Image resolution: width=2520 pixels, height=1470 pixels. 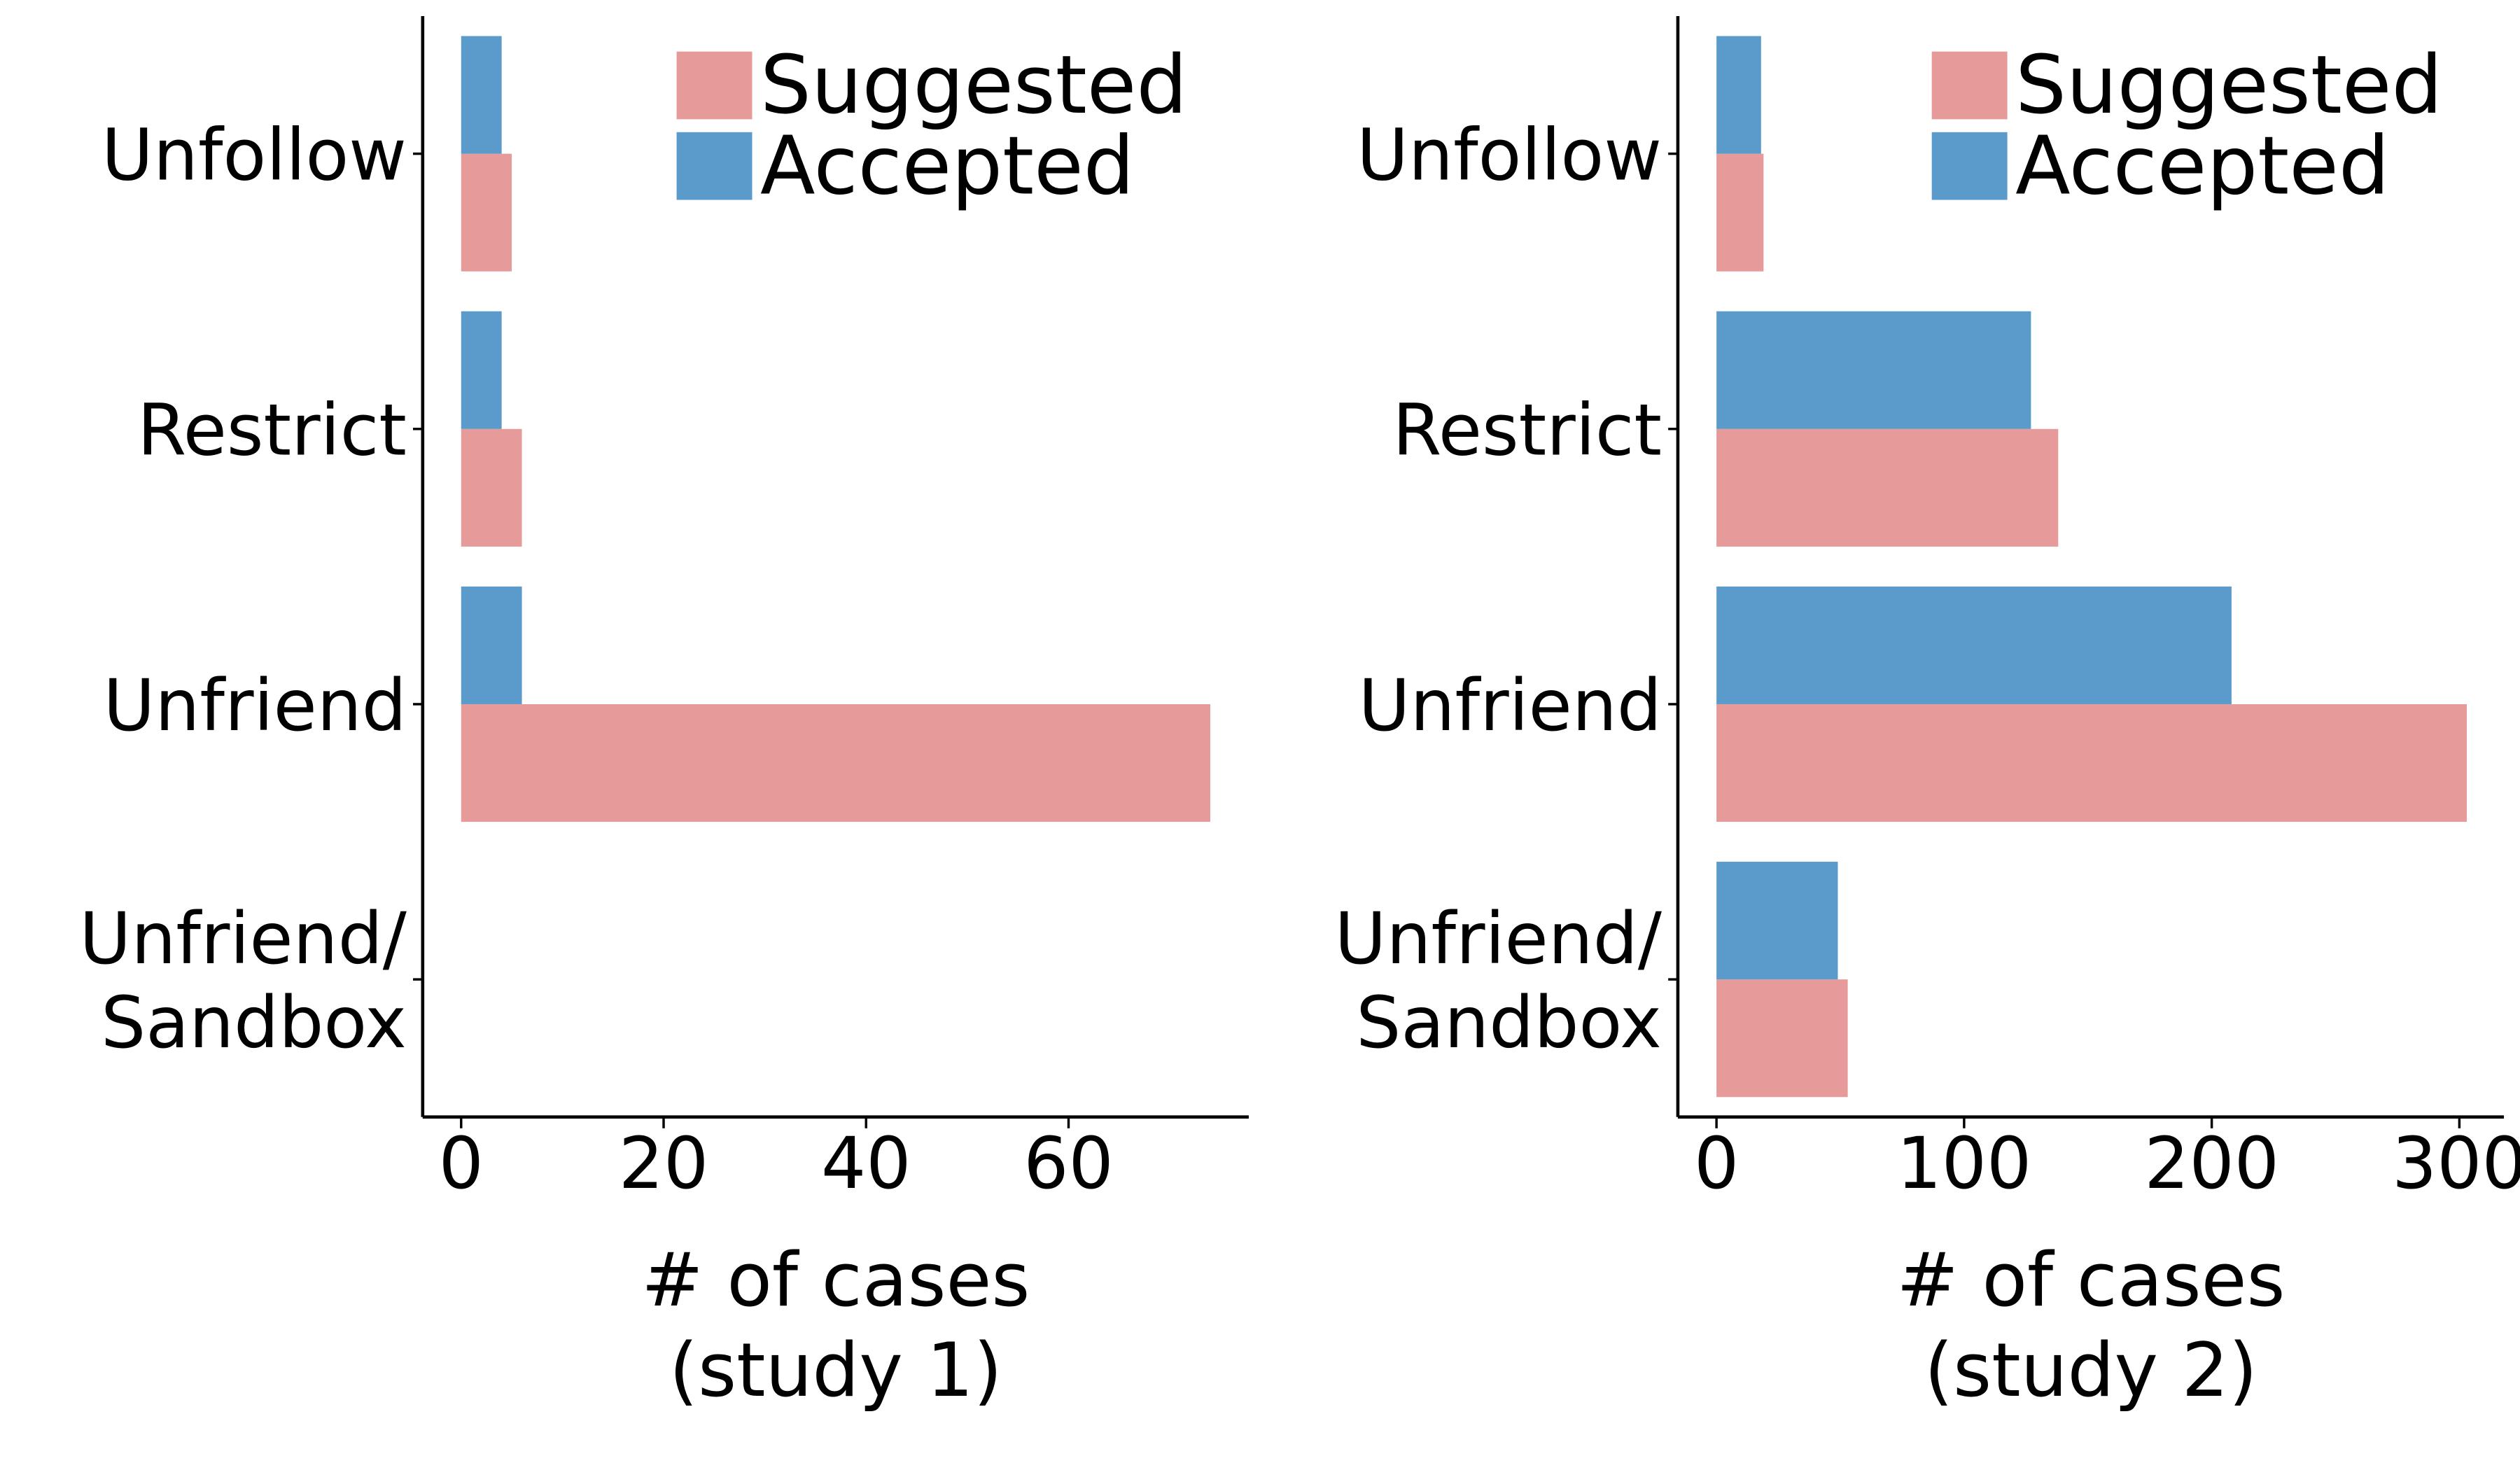 What do you see at coordinates (1068, 1163) in the screenshot?
I see `x-tick-label: 60` at bounding box center [1068, 1163].